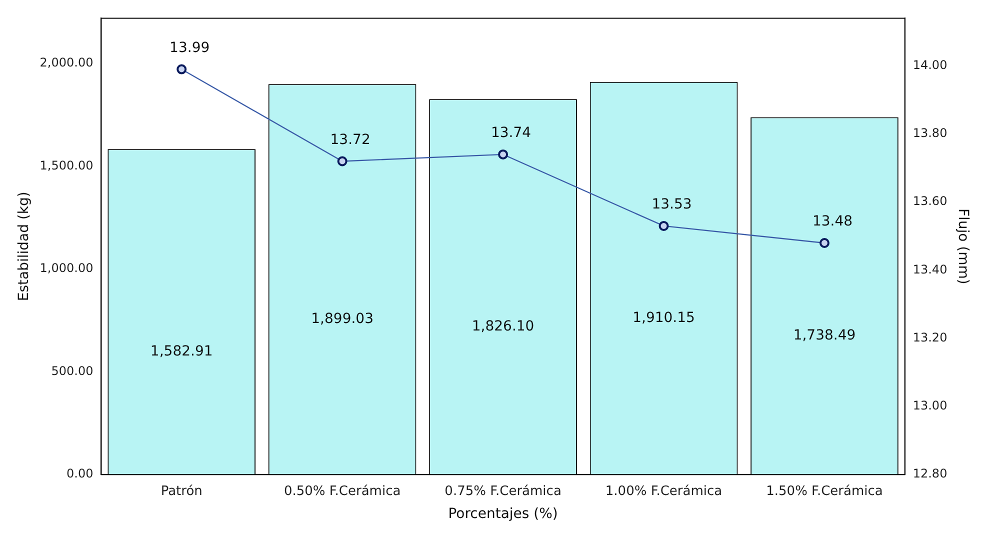  What do you see at coordinates (824, 336) in the screenshot?
I see `data-label: 1,738.49` at bounding box center [824, 336].